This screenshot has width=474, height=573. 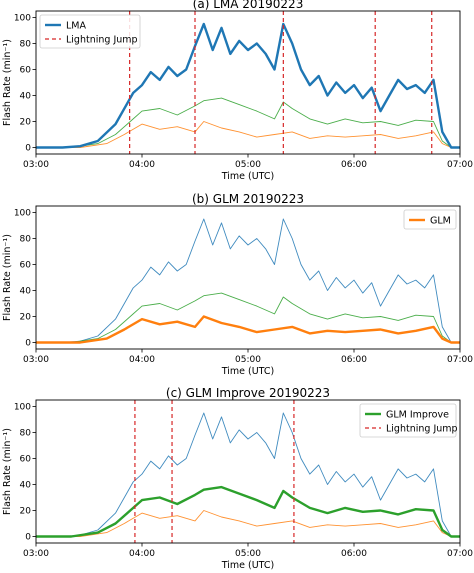 I want to click on legend-label: GLM, so click(x=440, y=220).